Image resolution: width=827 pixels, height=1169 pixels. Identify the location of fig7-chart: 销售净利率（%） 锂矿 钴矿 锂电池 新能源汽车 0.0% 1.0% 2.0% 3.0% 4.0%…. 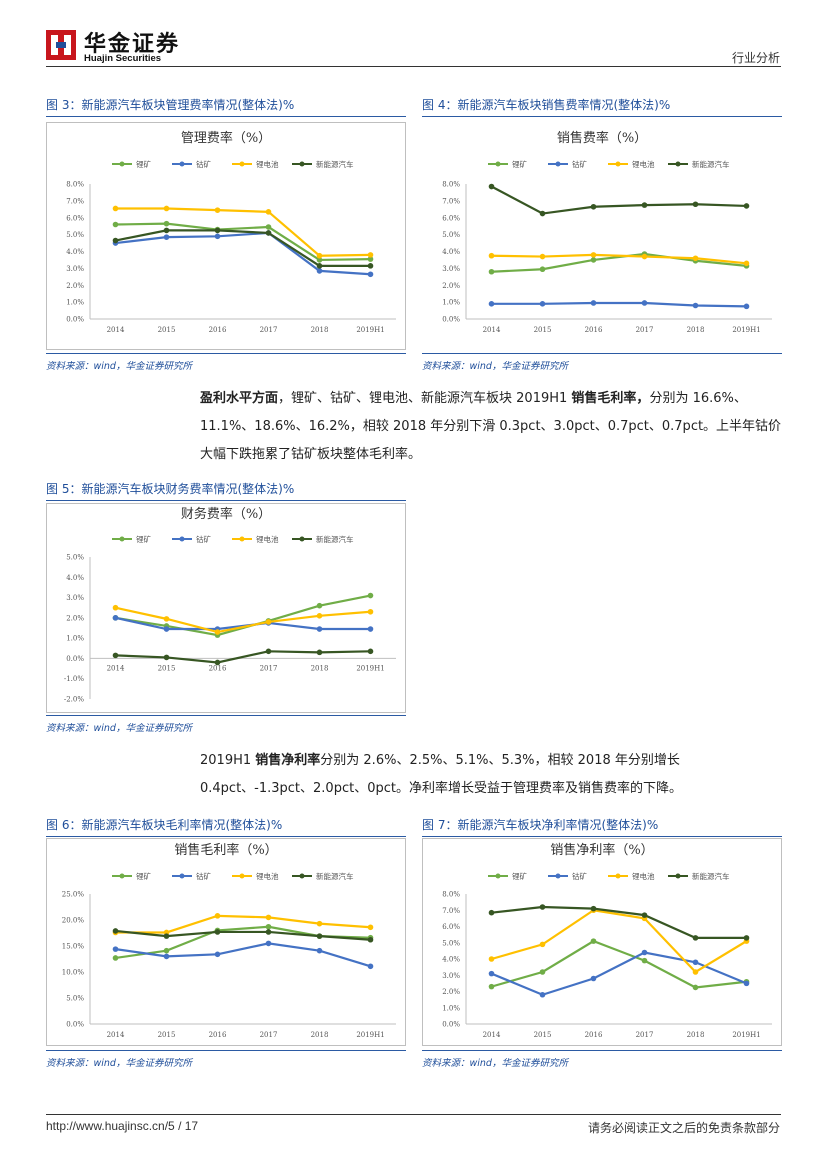
(602, 942).